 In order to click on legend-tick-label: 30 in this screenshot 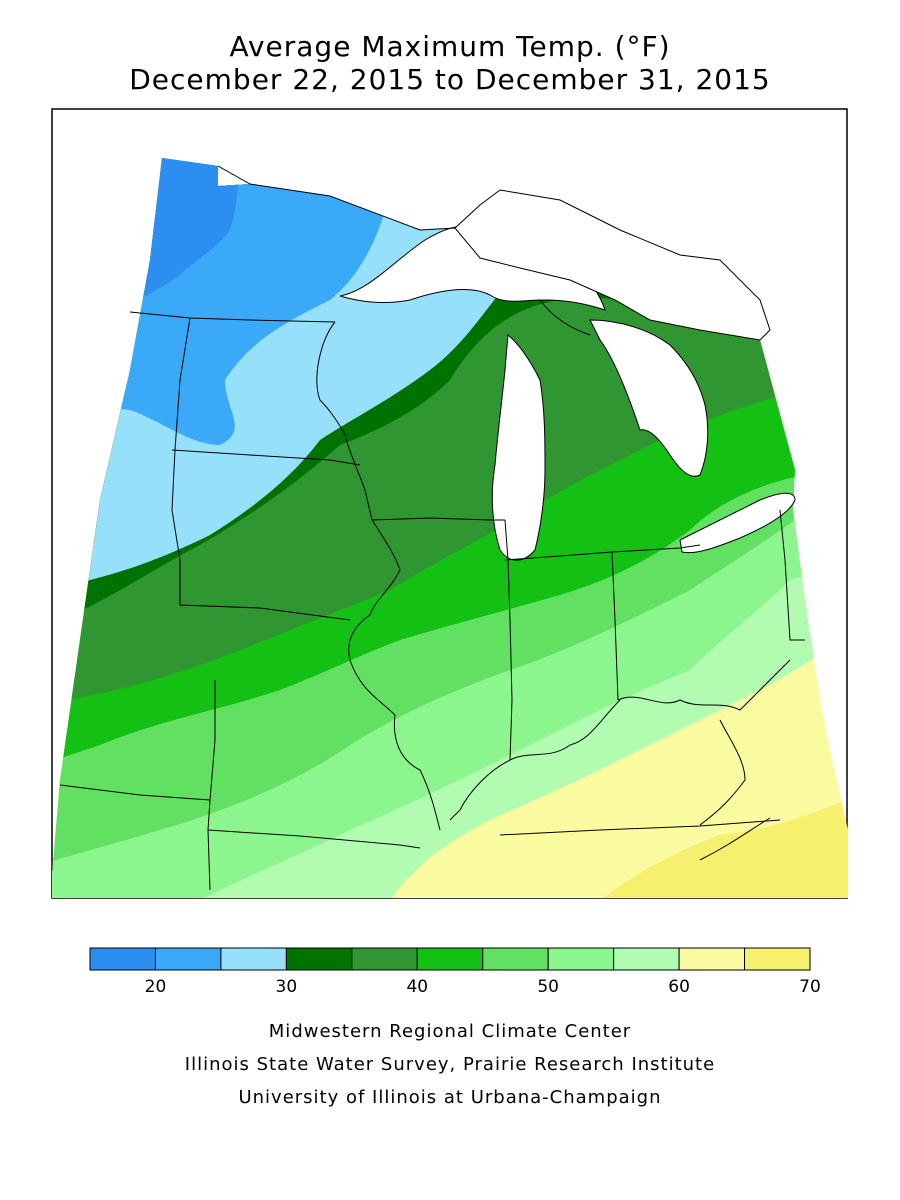, I will do `click(287, 987)`.